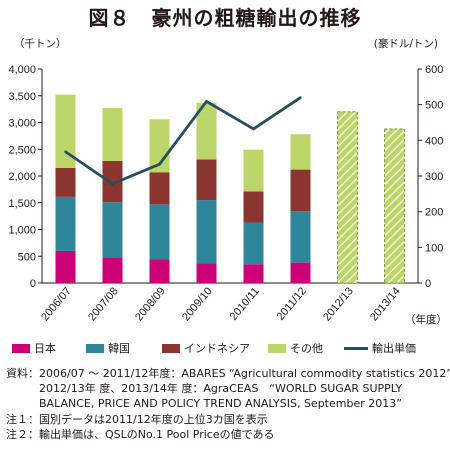  Describe the element at coordinates (306, 348) in the screenshot. I see `legend-label-others: その他` at that location.